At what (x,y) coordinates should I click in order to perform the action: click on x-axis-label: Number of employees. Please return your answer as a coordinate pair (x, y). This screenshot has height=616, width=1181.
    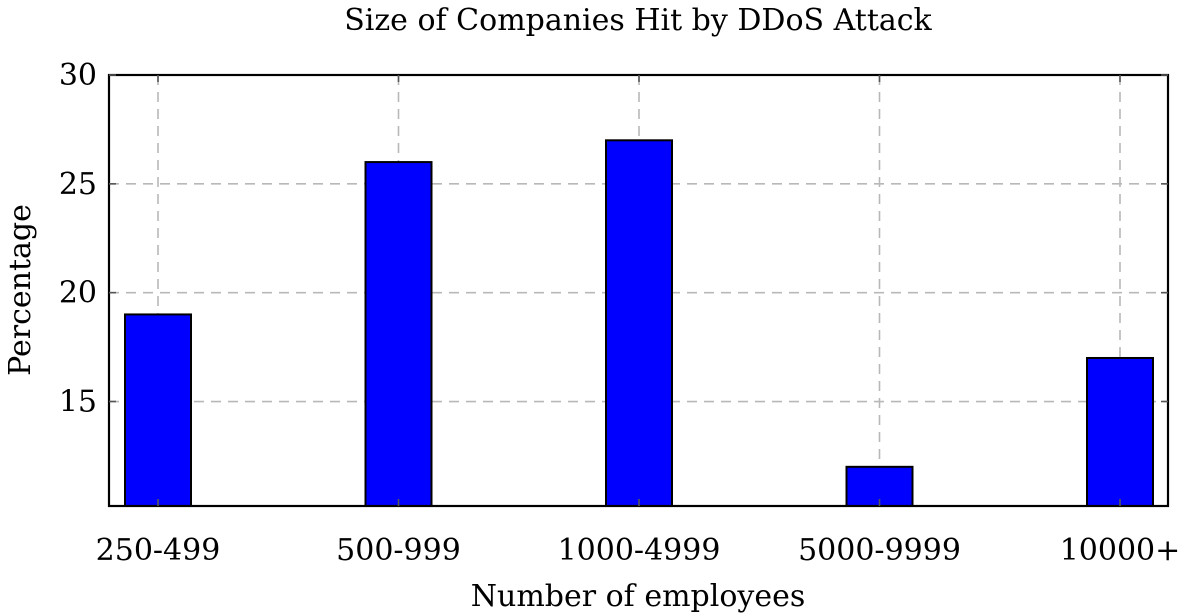
    Looking at the image, I should click on (638, 596).